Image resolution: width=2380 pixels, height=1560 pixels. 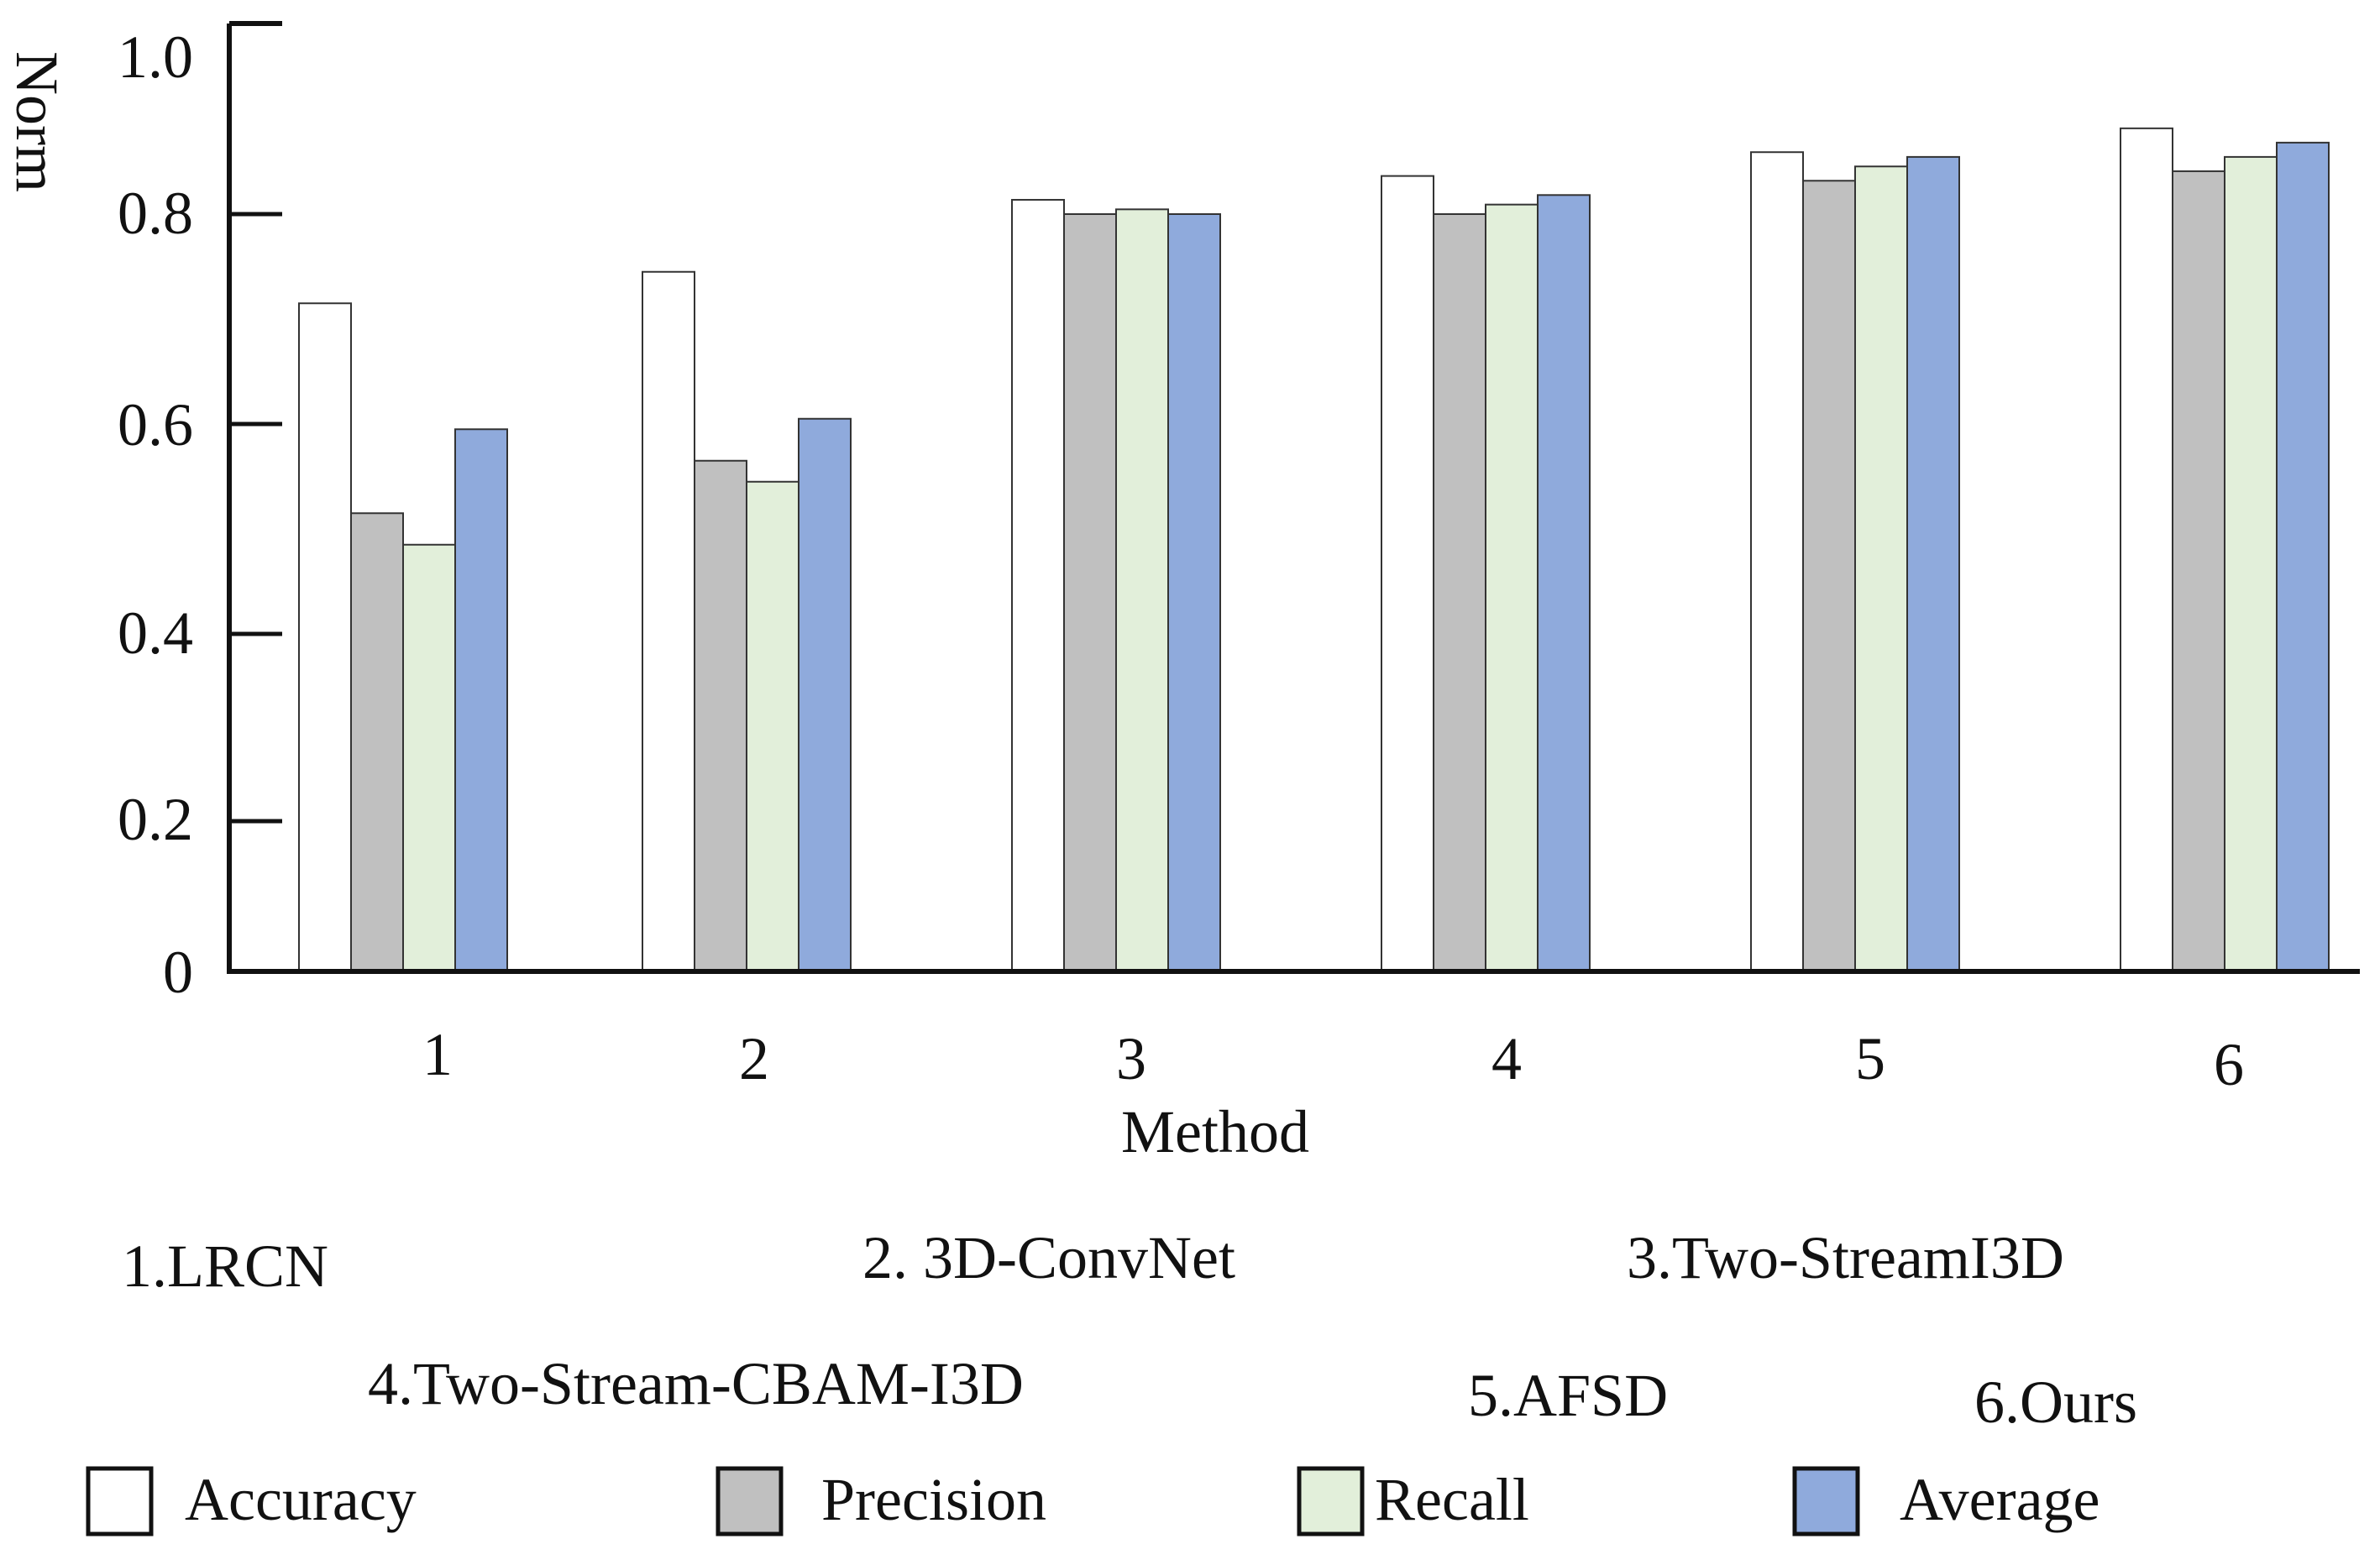 What do you see at coordinates (155, 424) in the screenshot?
I see `y-tick-label: 0.6` at bounding box center [155, 424].